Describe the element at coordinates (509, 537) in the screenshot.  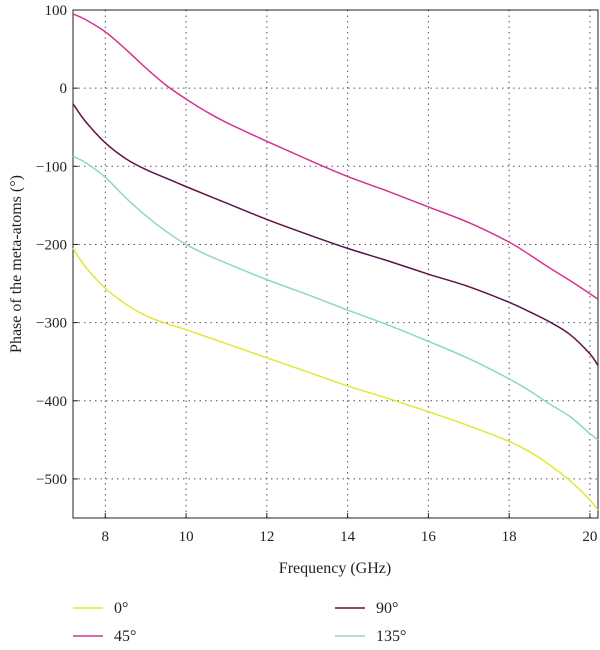
I see `x-tick-label-5: 18` at that location.